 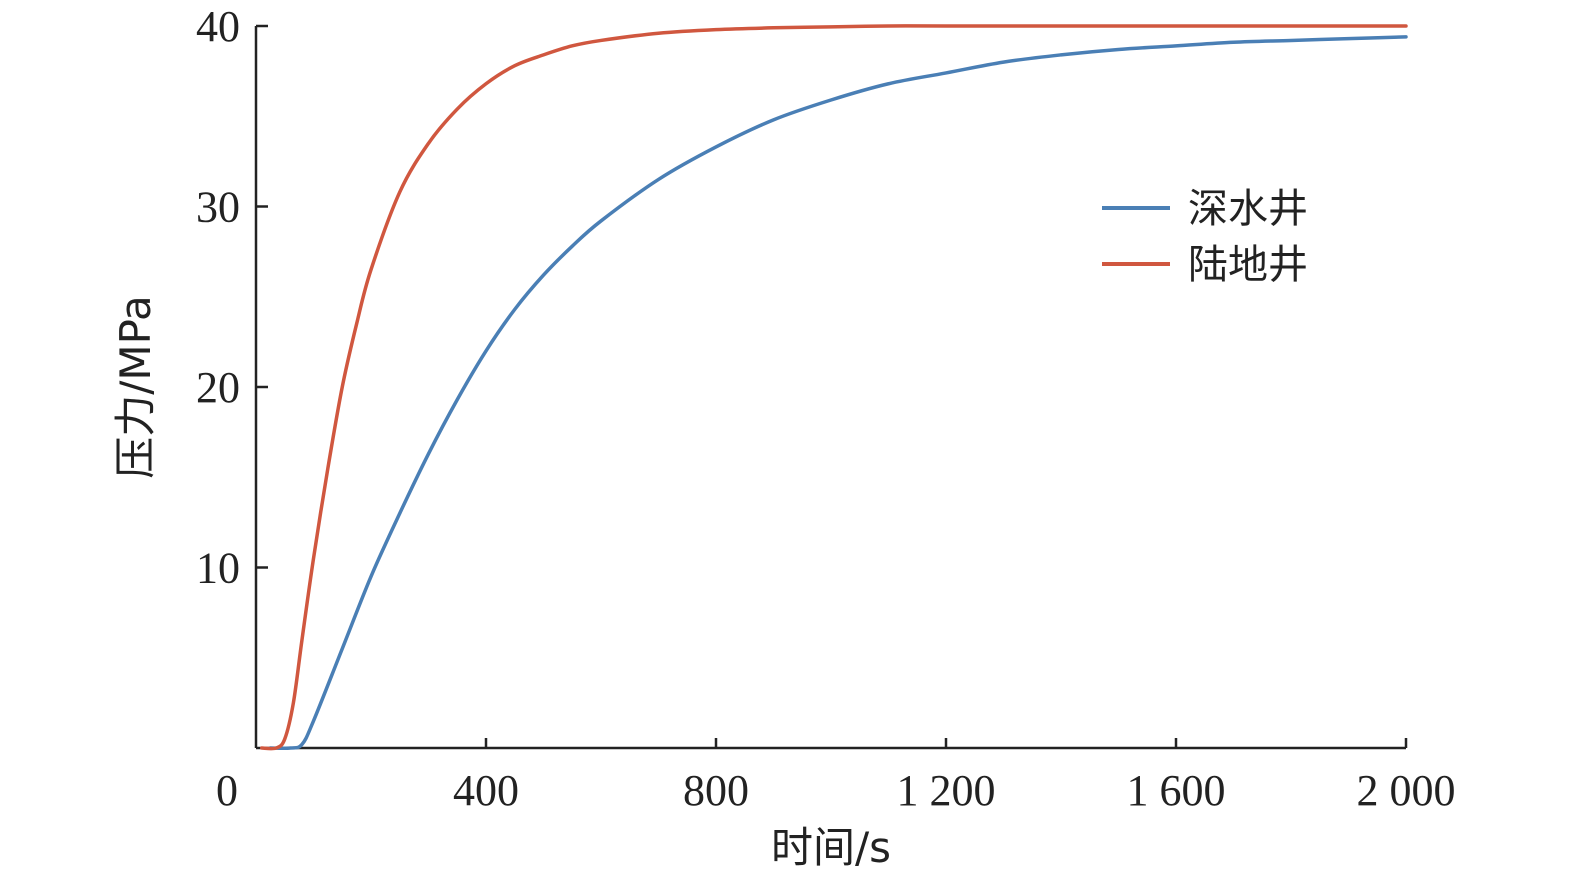 What do you see at coordinates (1248, 209) in the screenshot?
I see `legend-label: 深水井` at bounding box center [1248, 209].